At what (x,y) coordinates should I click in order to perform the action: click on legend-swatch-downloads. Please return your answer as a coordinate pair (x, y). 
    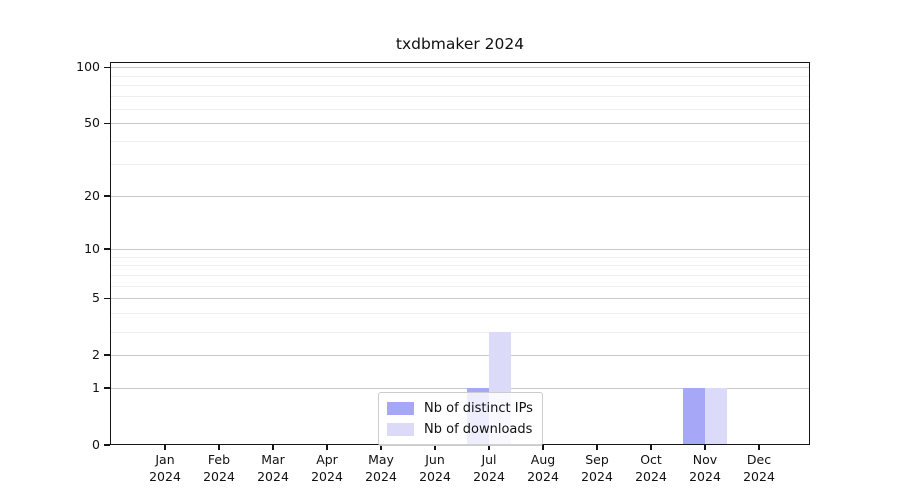
    Looking at the image, I should click on (400, 429).